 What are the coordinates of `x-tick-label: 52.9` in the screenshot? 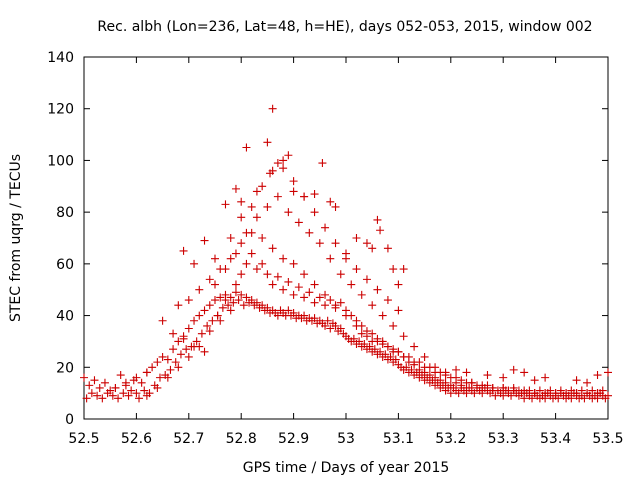 It's located at (293, 439).